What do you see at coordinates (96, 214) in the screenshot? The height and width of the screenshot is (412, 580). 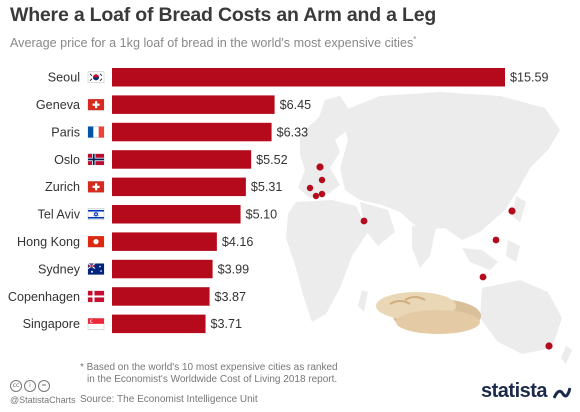 I see `israel-flag-icon` at bounding box center [96, 214].